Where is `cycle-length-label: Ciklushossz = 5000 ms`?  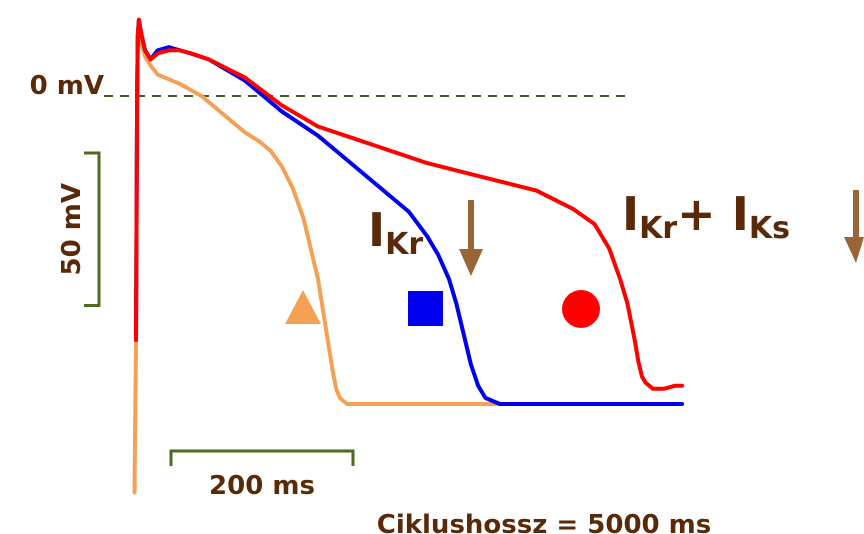
cycle-length-label: Ciklushossz = 5000 ms is located at coordinates (544, 522).